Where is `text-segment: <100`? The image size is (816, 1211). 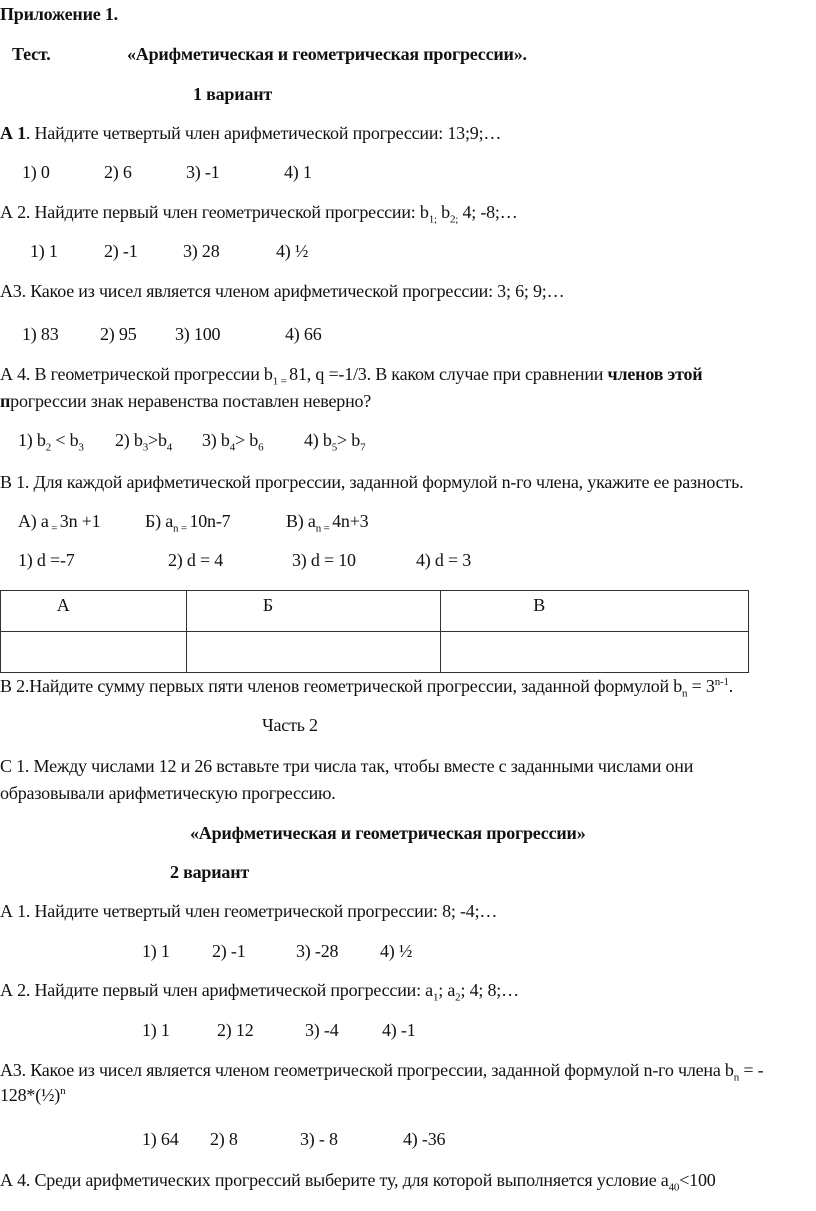
text-segment: <100 is located at coordinates (697, 1180).